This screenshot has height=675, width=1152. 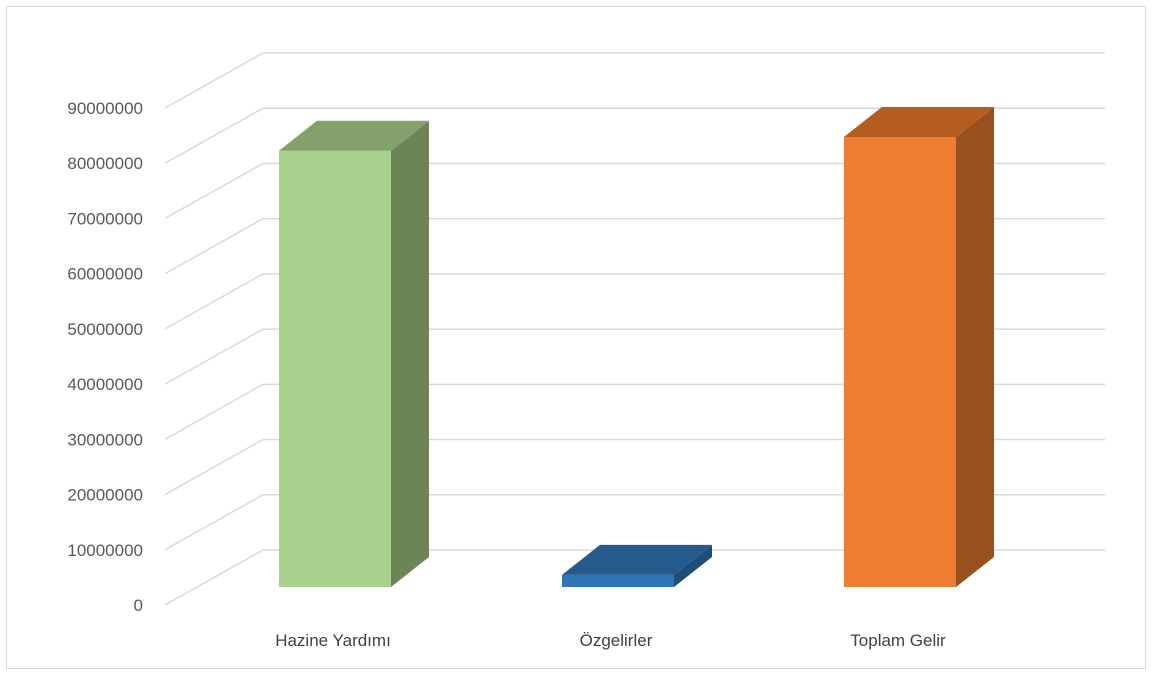 What do you see at coordinates (616, 640) in the screenshot?
I see `x-category-label: Özgelirler` at bounding box center [616, 640].